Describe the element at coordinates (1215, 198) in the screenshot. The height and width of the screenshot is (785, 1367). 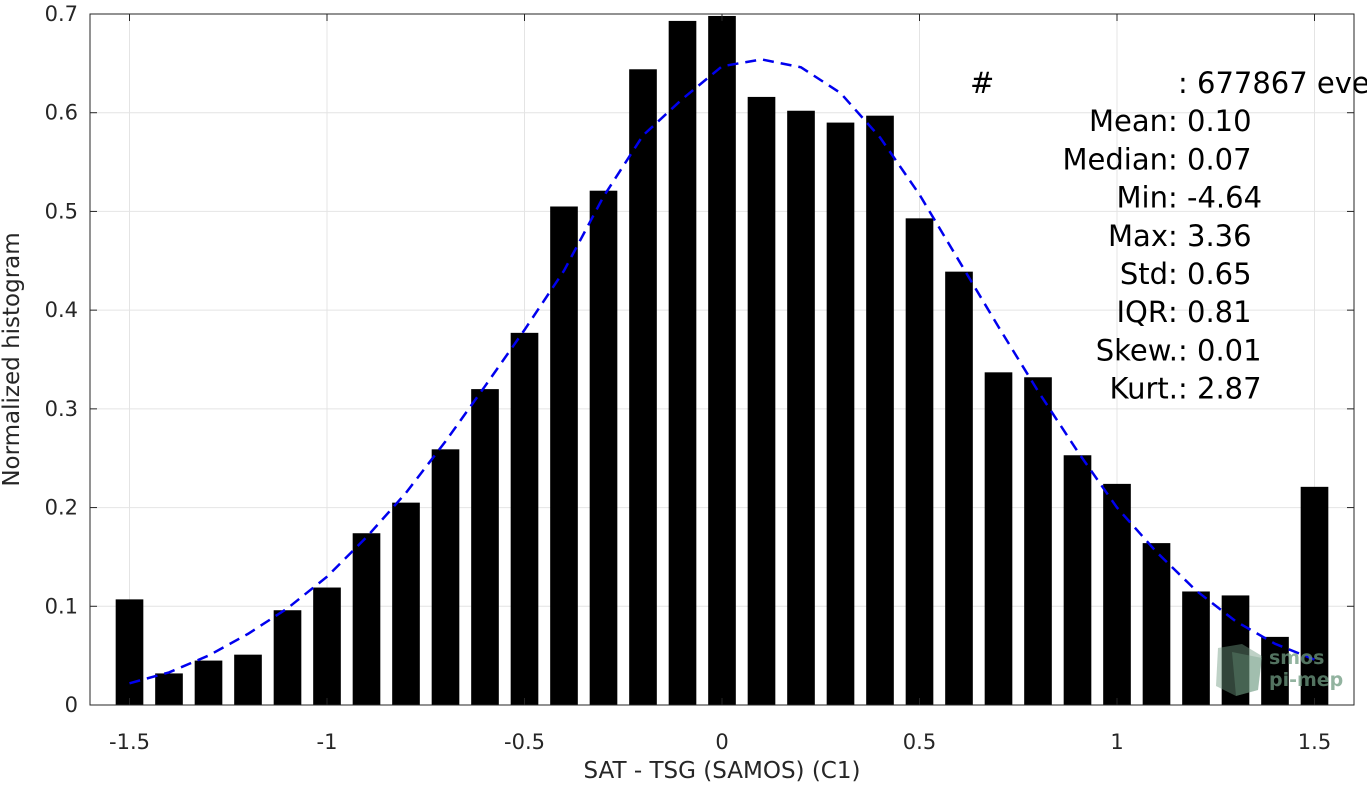
I see `stat-value: : -4.64` at that location.